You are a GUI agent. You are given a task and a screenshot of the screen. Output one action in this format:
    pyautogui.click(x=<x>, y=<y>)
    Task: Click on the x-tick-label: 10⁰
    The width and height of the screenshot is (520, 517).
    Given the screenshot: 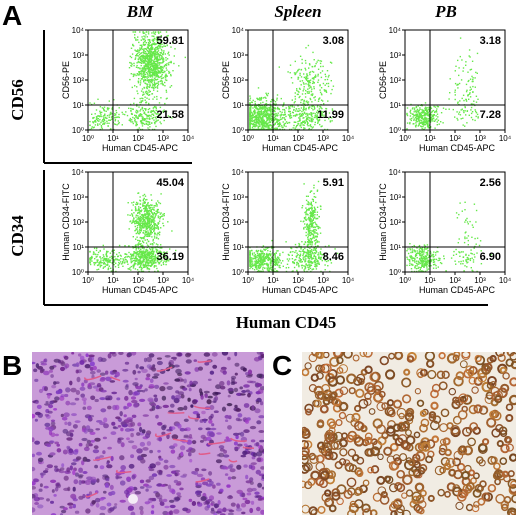 What is the action you would take?
    pyautogui.click(x=248, y=138)
    